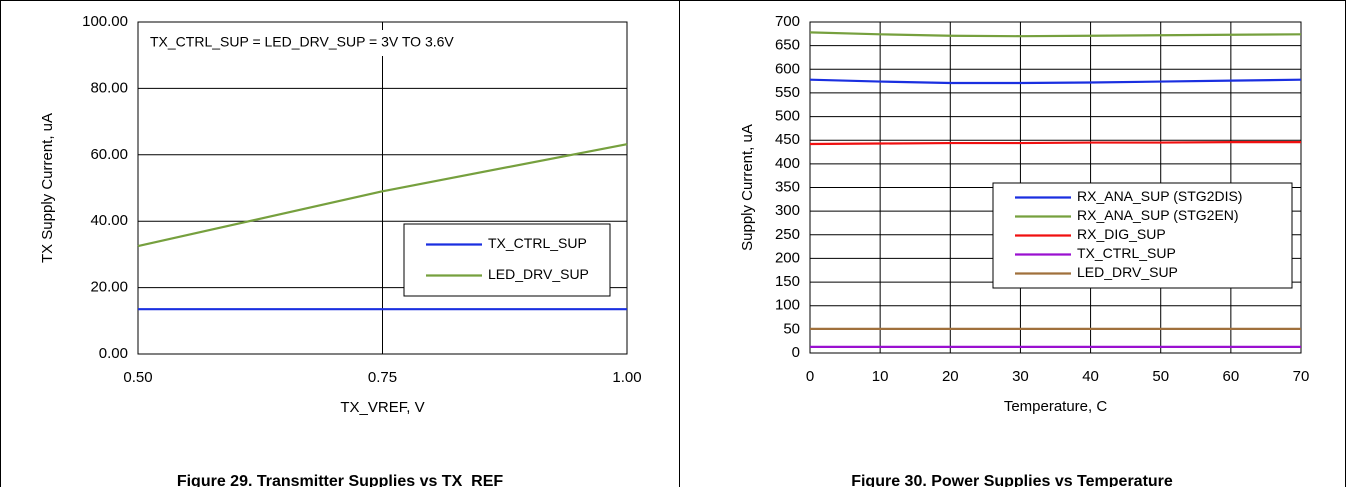 The image size is (1347, 487). Describe the element at coordinates (787, 257) in the screenshot. I see `y-tick-label: 200` at that location.